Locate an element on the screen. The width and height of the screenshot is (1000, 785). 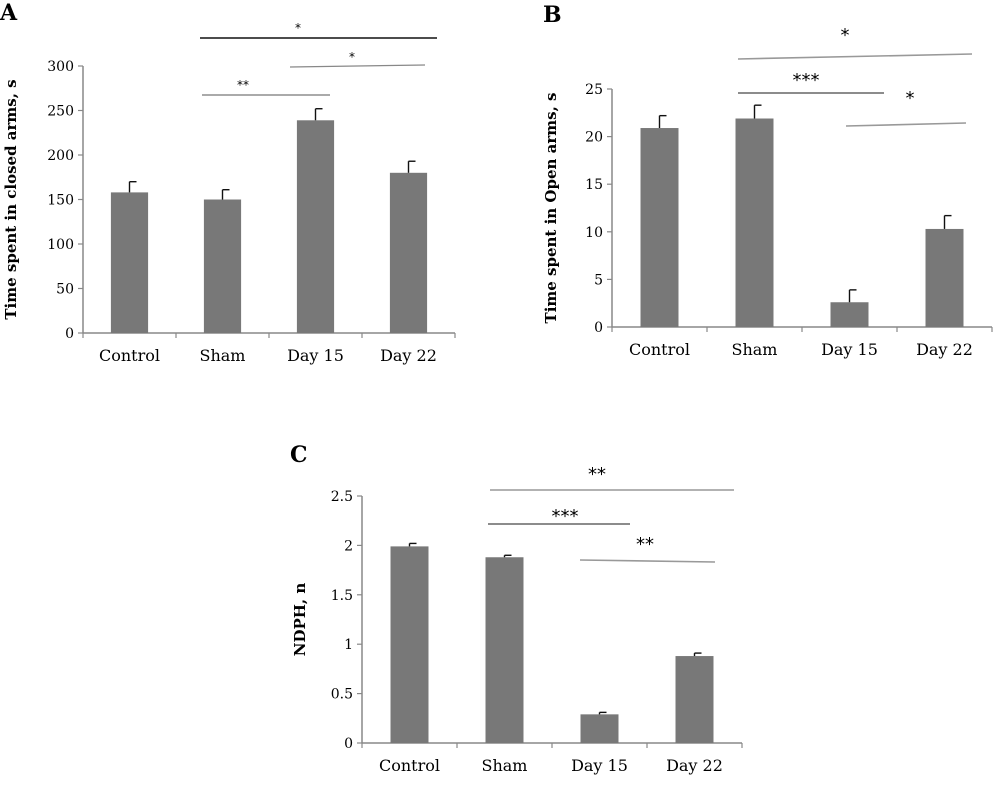
panel-label: A is located at coordinates (9, 13).